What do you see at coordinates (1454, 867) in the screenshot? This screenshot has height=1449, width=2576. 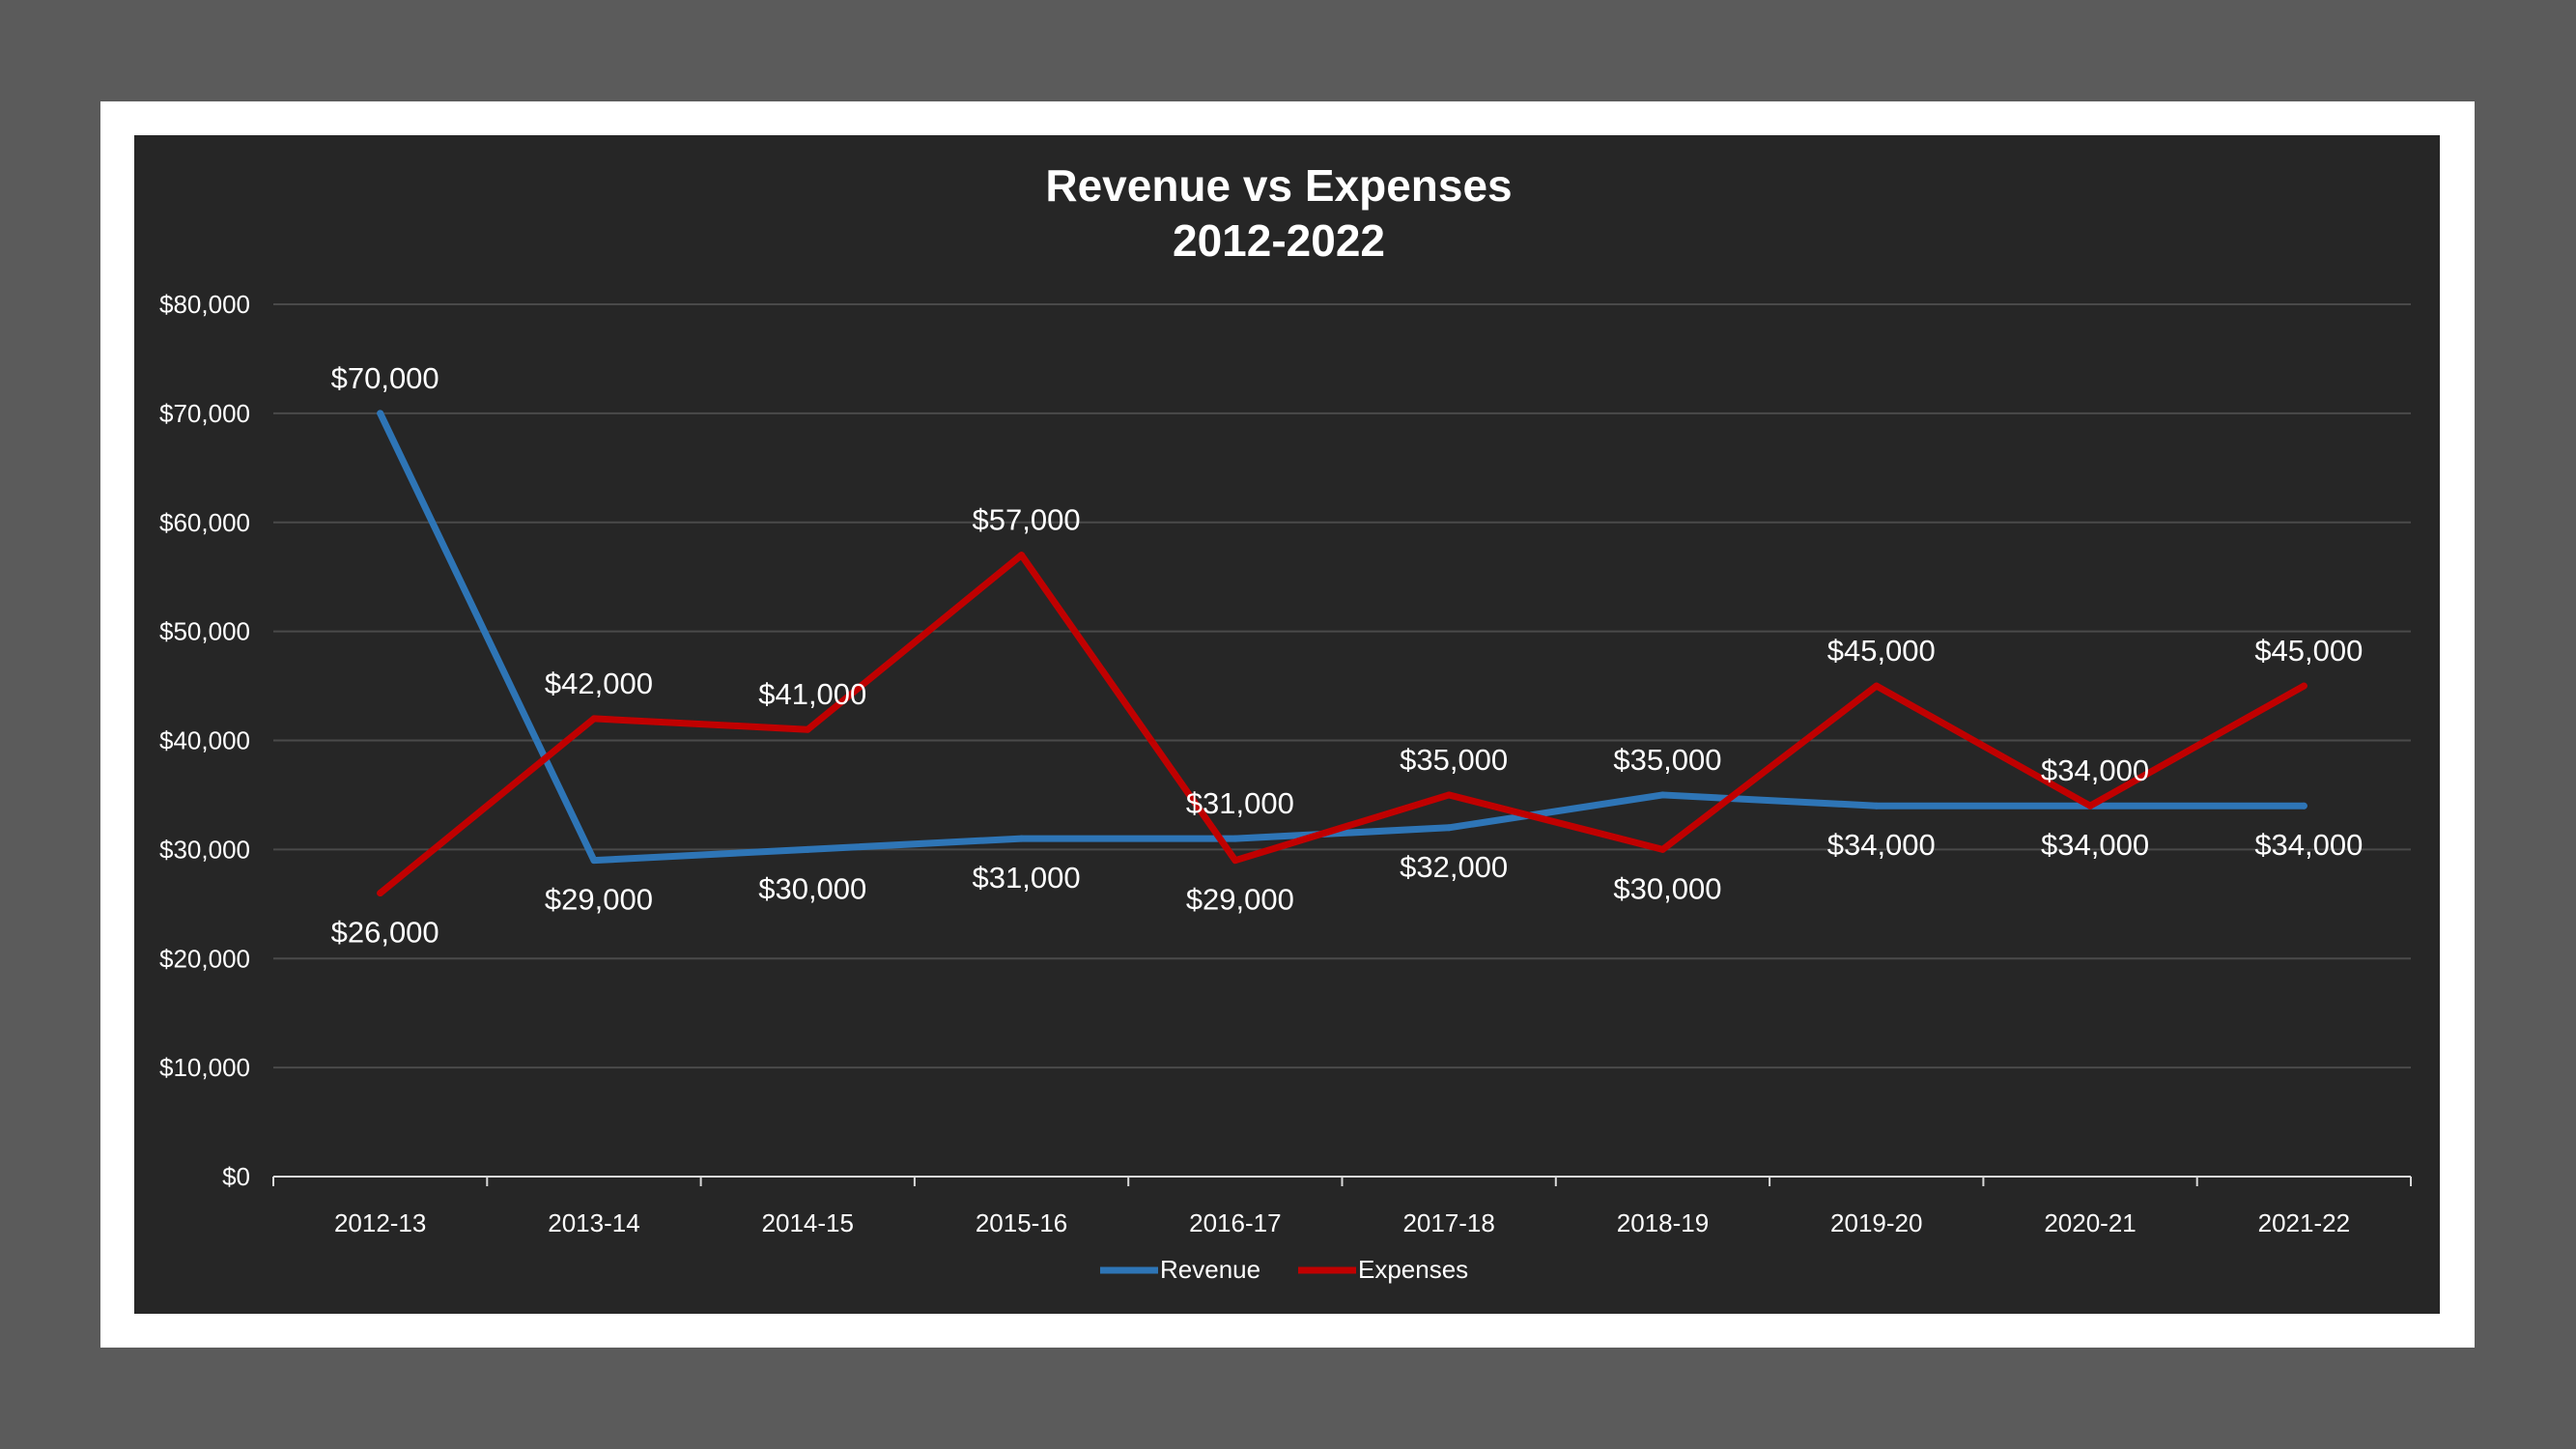 I see `data-label: $32,000` at bounding box center [1454, 867].